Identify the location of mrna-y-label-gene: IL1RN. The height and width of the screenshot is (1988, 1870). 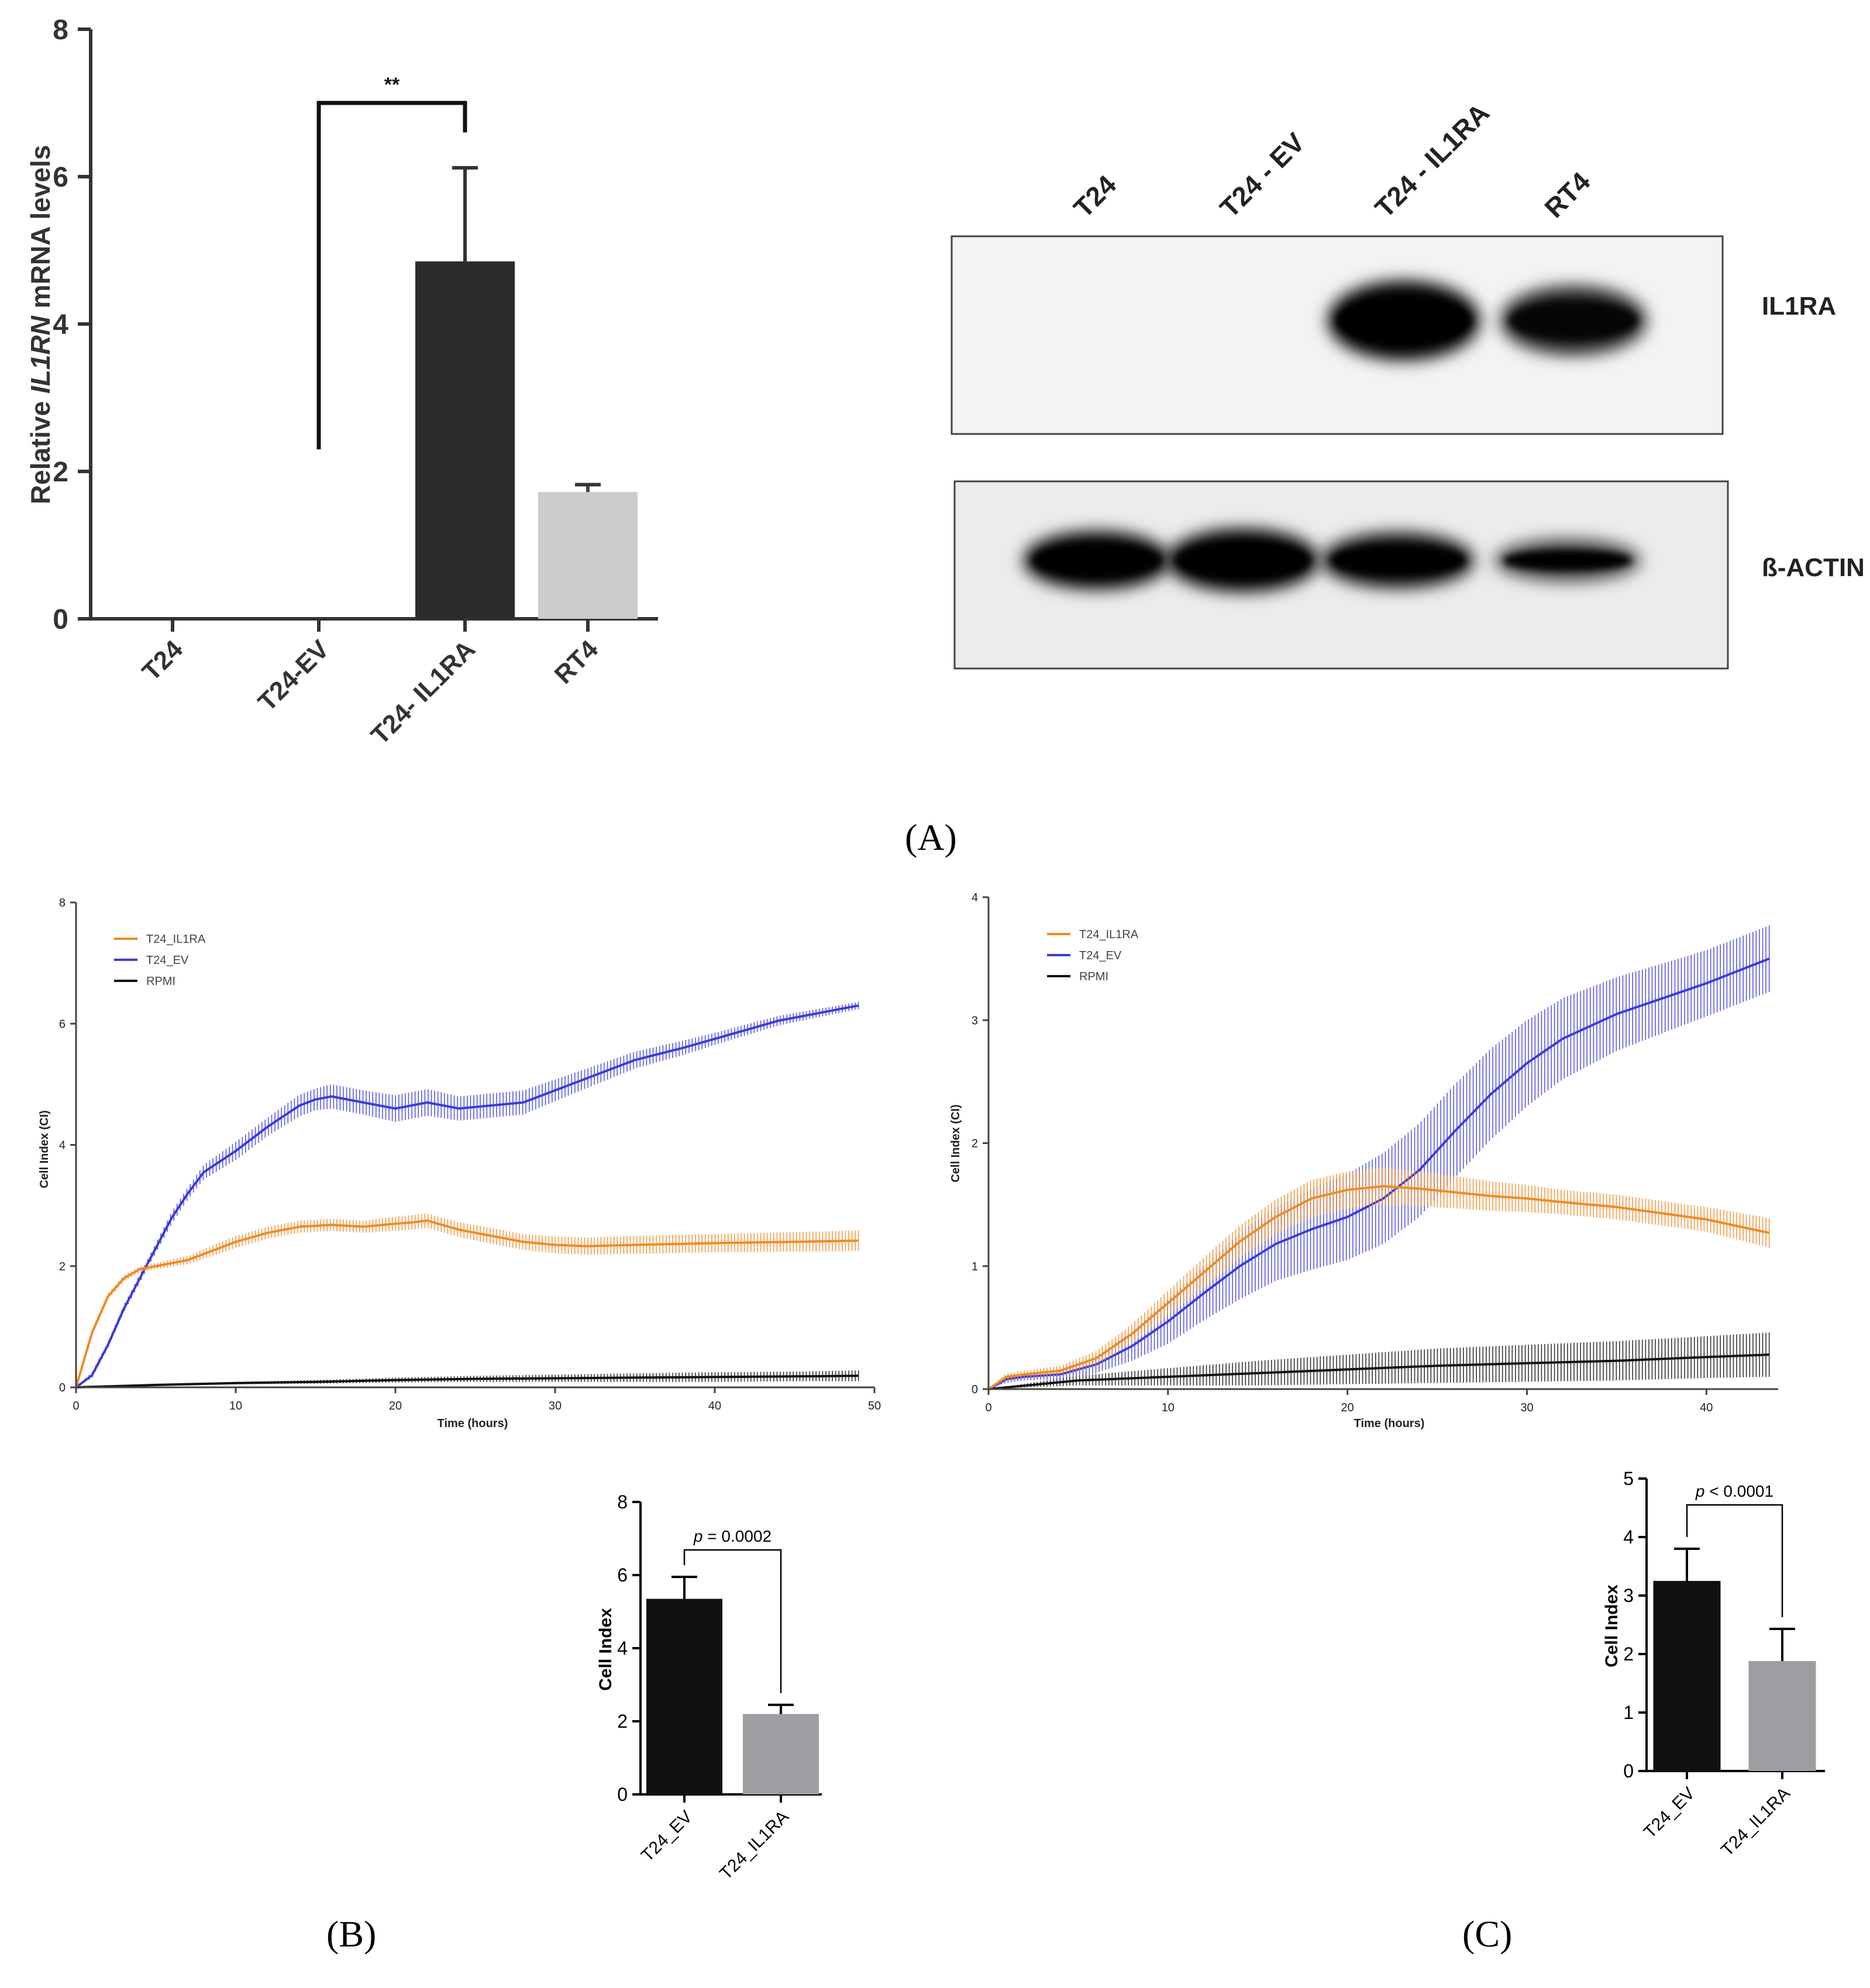
(41, 355).